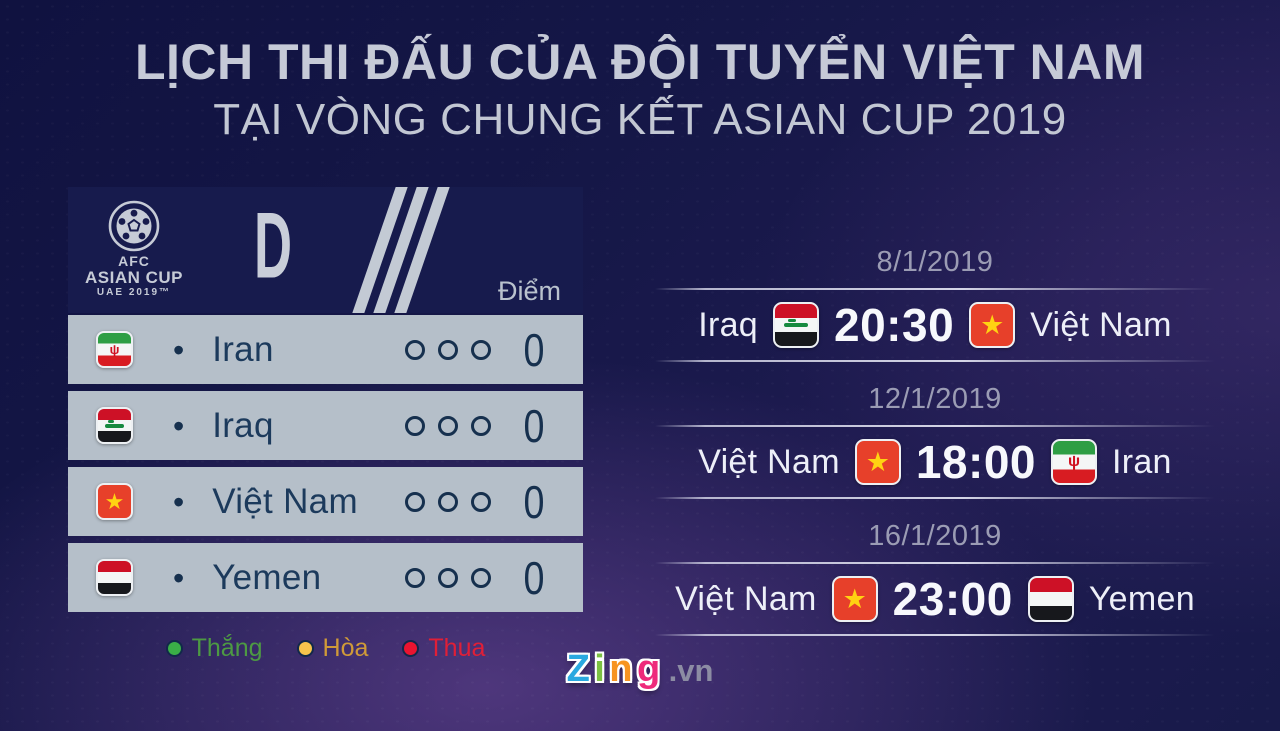  What do you see at coordinates (325, 577) in the screenshot?
I see `standings-row: • Yemen 0` at bounding box center [325, 577].